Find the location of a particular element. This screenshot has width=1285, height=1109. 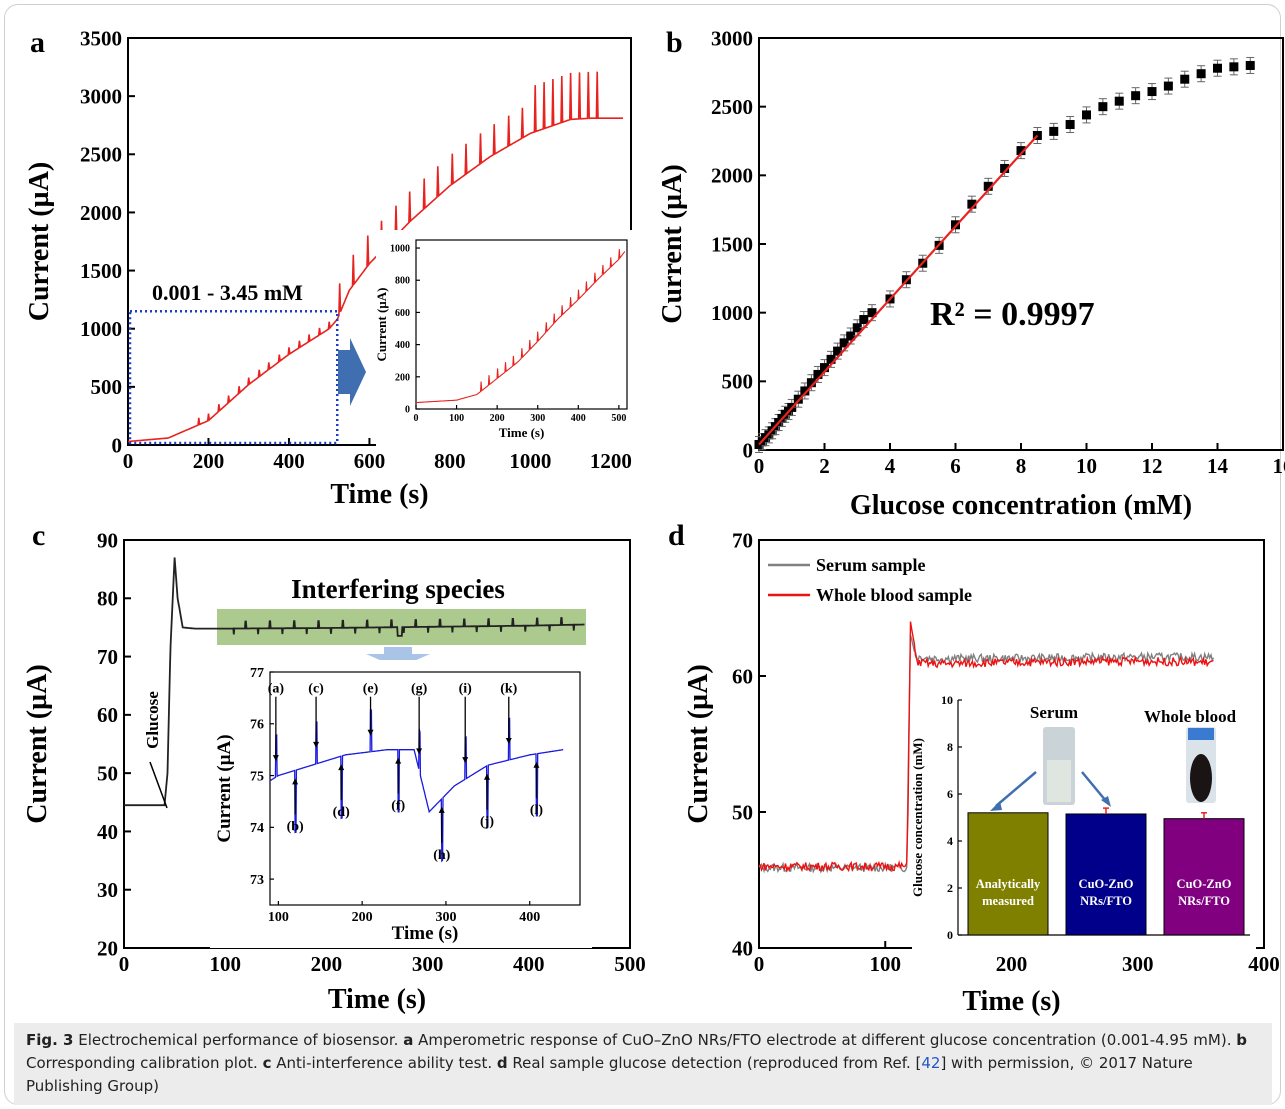

spike-label: (i) is located at coordinates (466, 689).